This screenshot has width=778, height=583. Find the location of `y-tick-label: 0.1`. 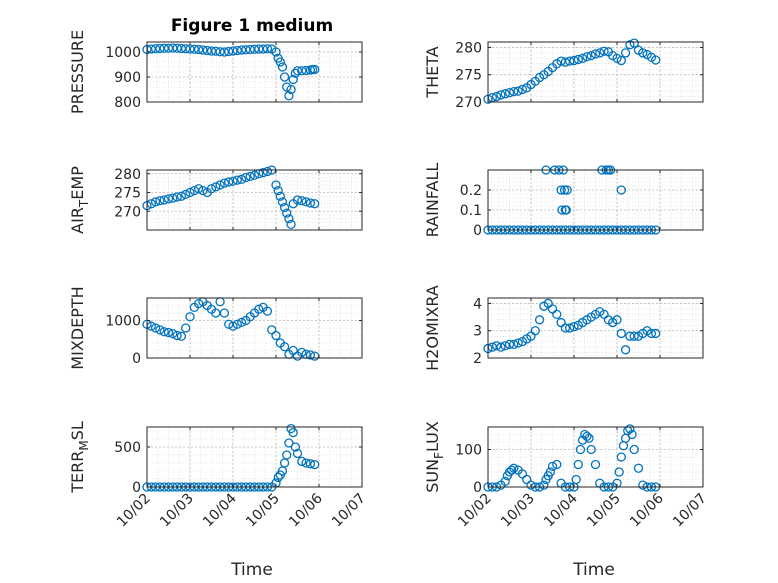

y-tick-label: 0.1 is located at coordinates (471, 211).